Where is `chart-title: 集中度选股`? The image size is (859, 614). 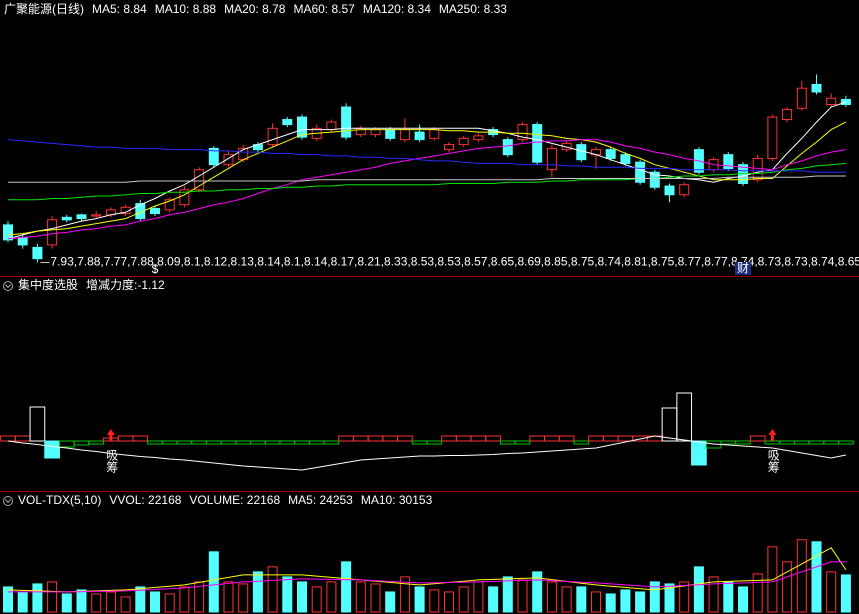
chart-title: 集中度选股 is located at coordinates (48, 284).